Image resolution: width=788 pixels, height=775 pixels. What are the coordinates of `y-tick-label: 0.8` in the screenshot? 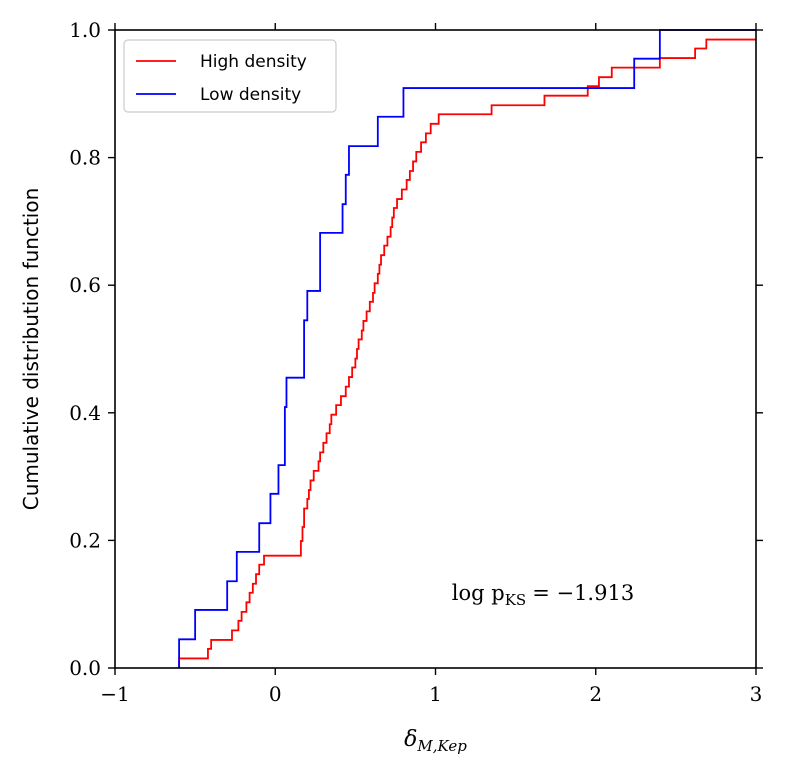 It's located at (85, 158).